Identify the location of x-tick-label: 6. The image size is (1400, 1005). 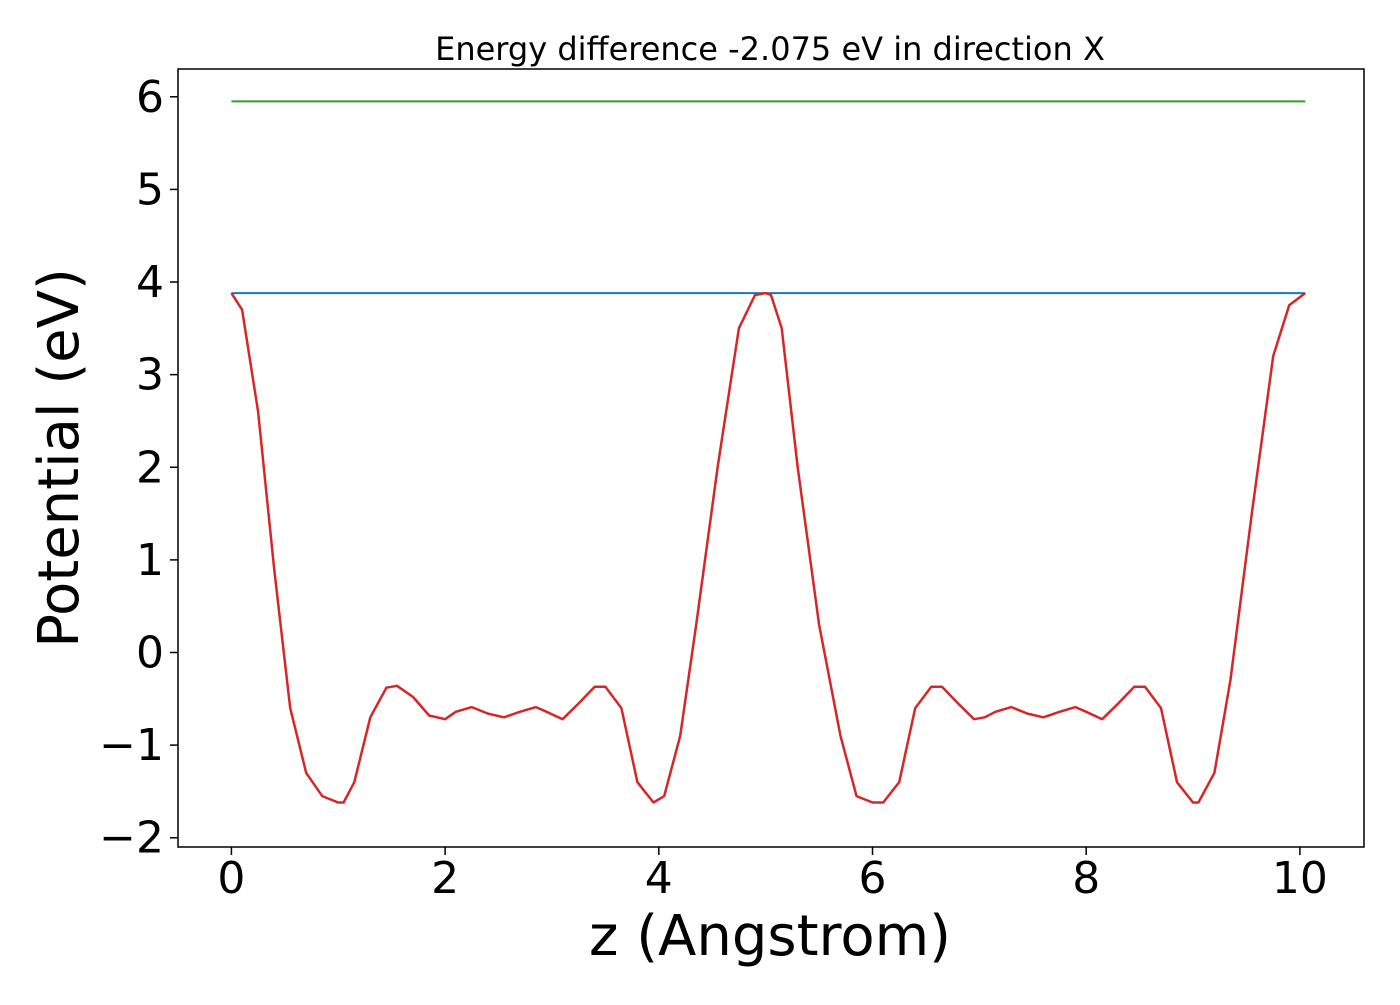
(873, 878).